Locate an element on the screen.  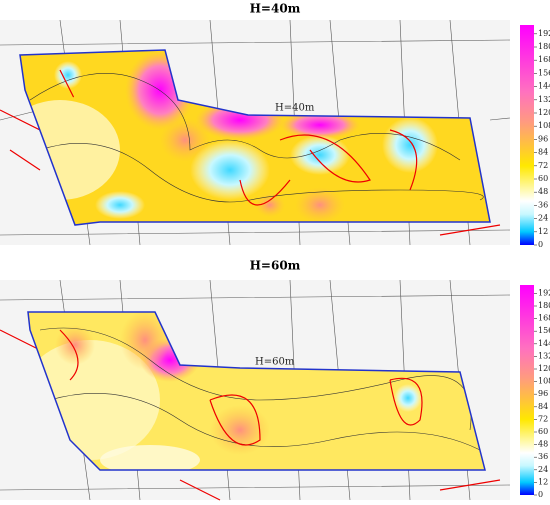
map-label: H=40m is located at coordinates (295, 108).